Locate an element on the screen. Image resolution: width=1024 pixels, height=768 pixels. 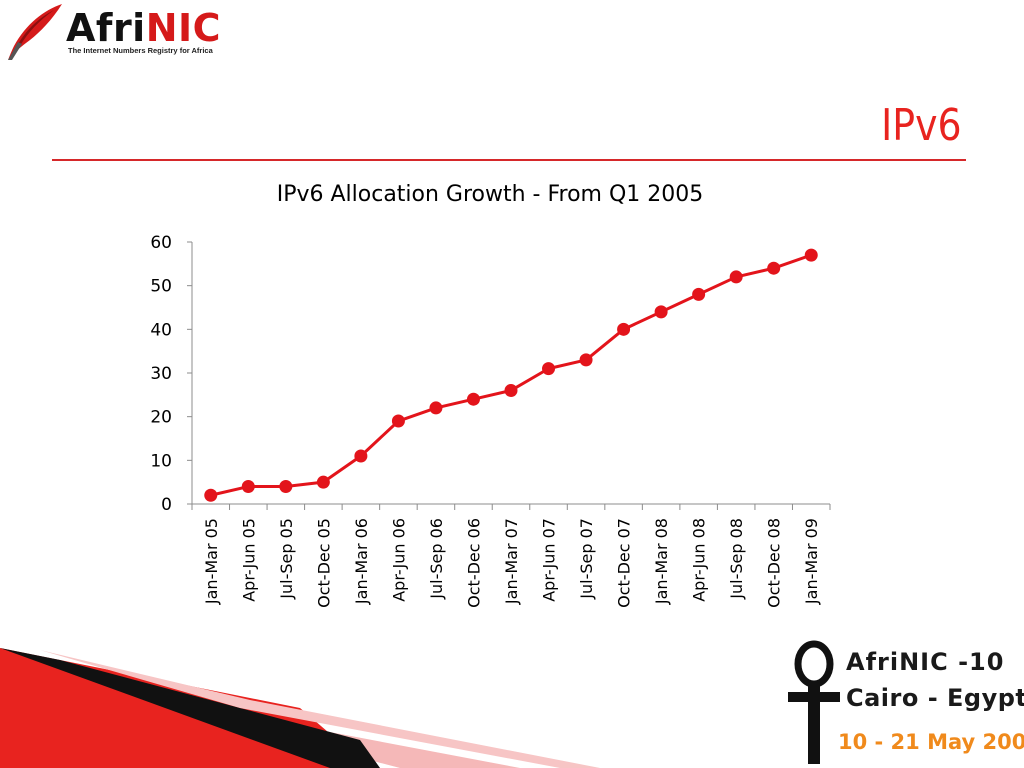
title-divider is located at coordinates (509, 160).